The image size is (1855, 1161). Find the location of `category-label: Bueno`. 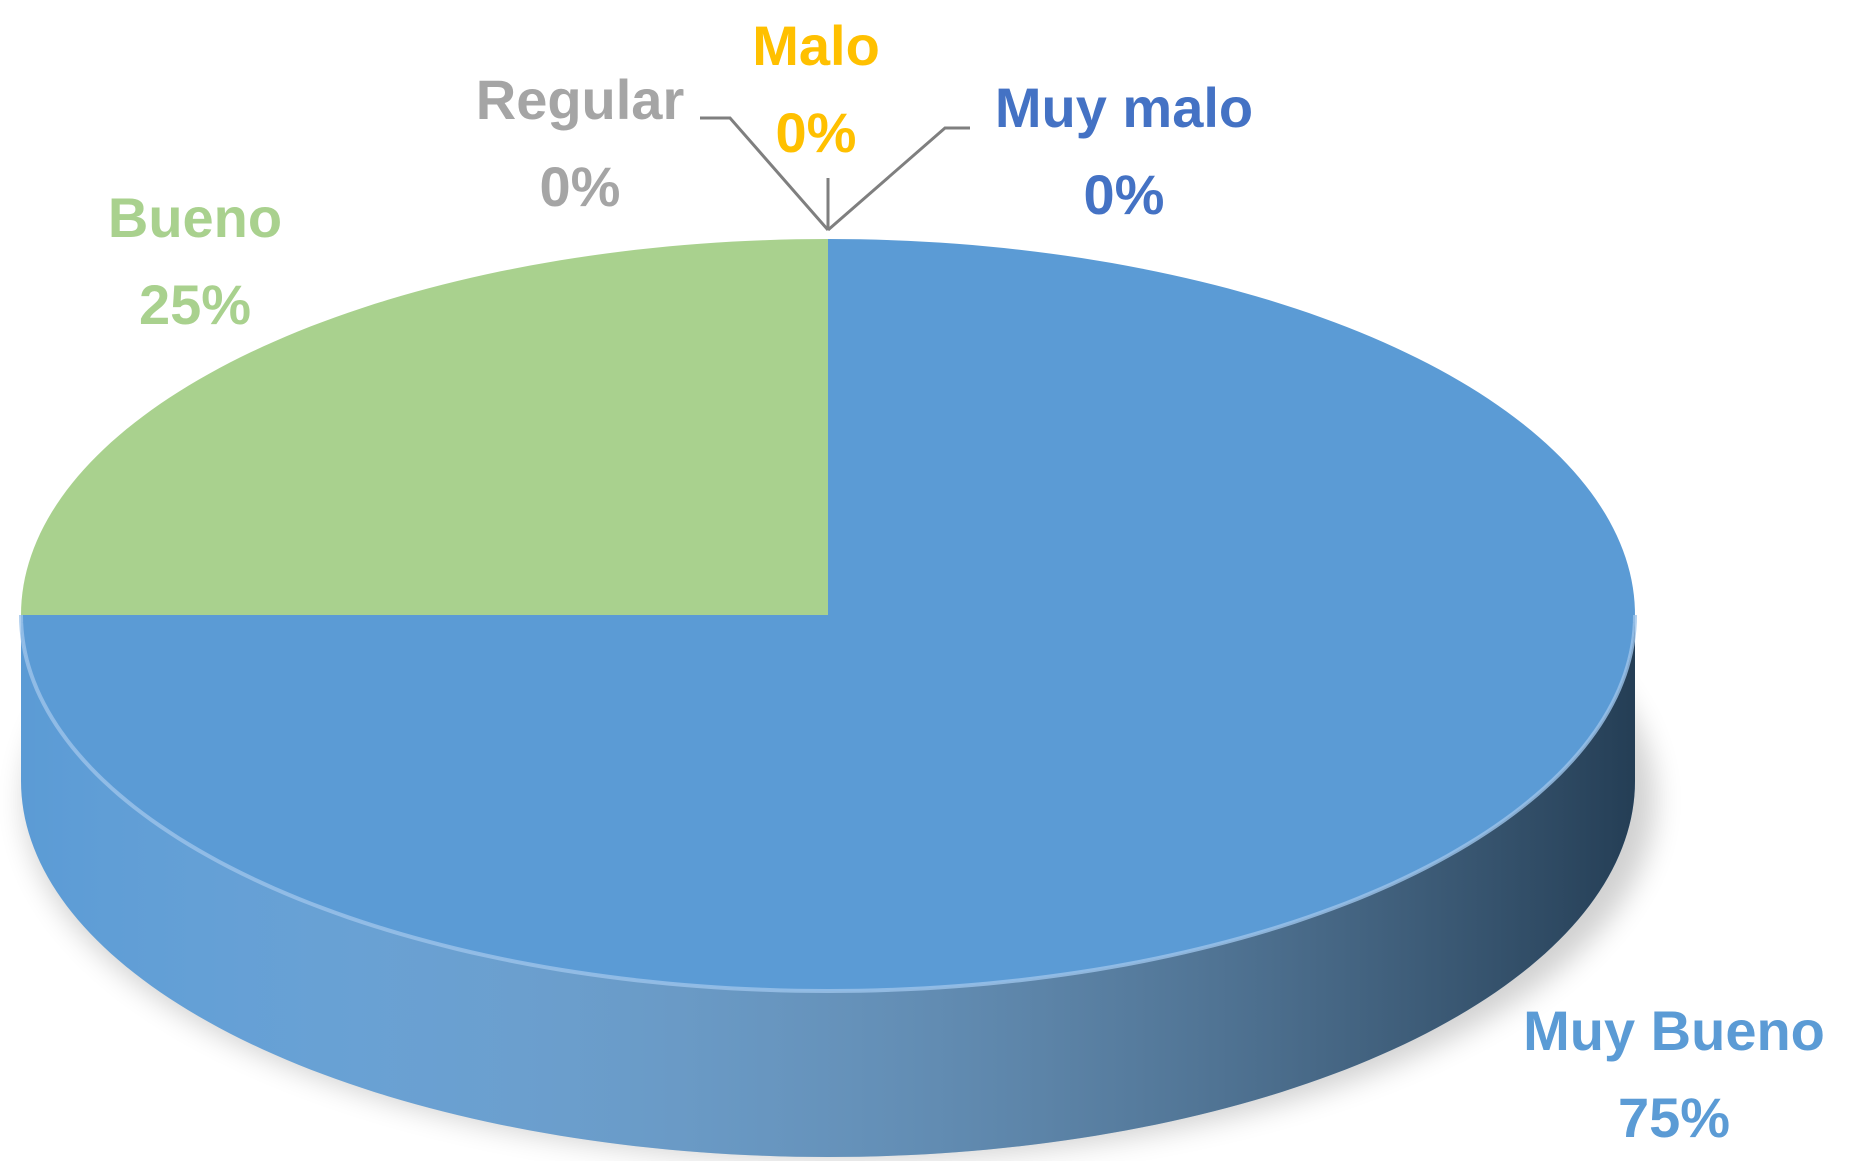

category-label: Bueno is located at coordinates (195, 217).